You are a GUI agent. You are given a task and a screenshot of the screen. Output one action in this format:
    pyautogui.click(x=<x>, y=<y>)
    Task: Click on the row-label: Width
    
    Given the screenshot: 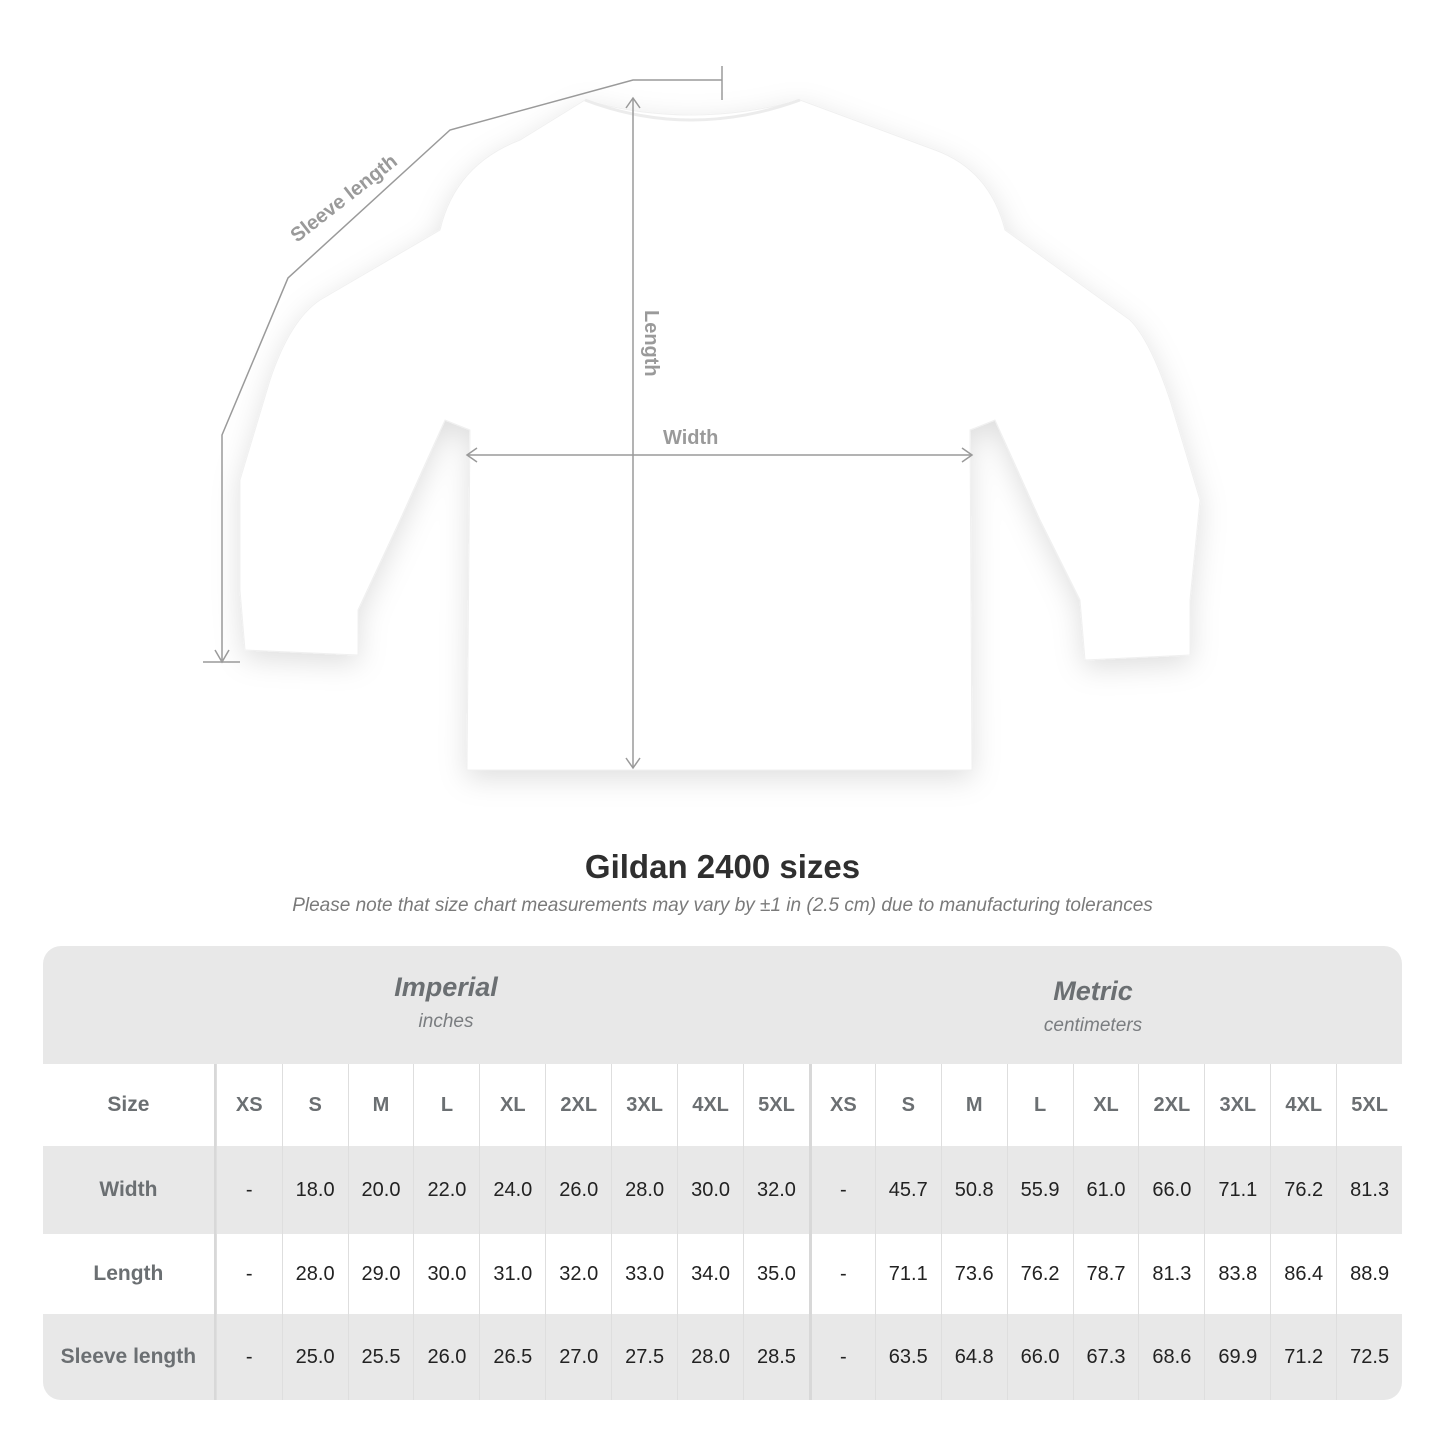 What is the action you would take?
    pyautogui.click(x=129, y=1190)
    